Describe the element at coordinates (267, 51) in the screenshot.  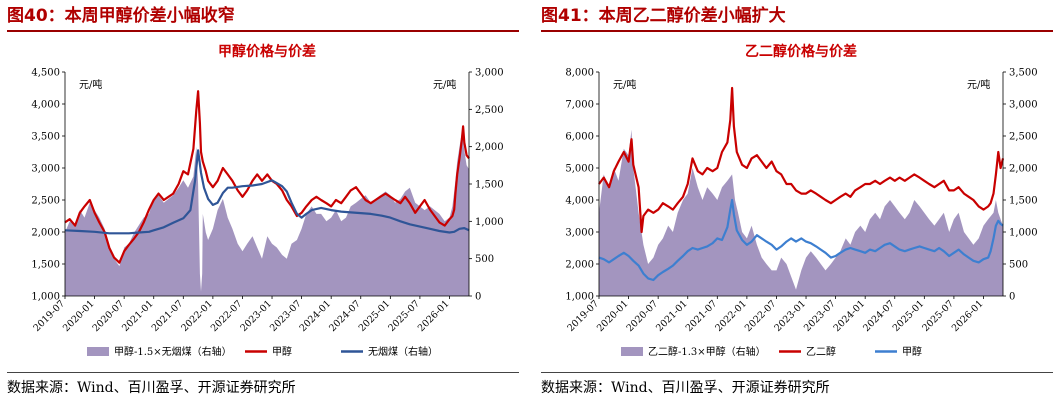
I see `chart-title: 甲醇价格与价差` at that location.